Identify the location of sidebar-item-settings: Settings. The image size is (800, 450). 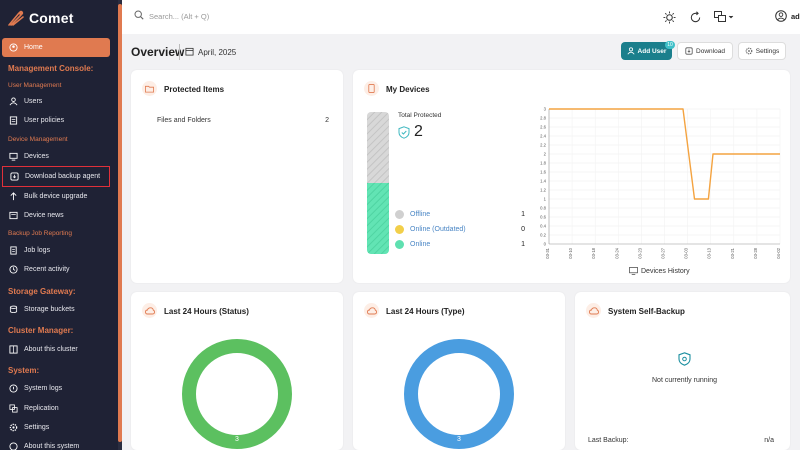
(56, 427).